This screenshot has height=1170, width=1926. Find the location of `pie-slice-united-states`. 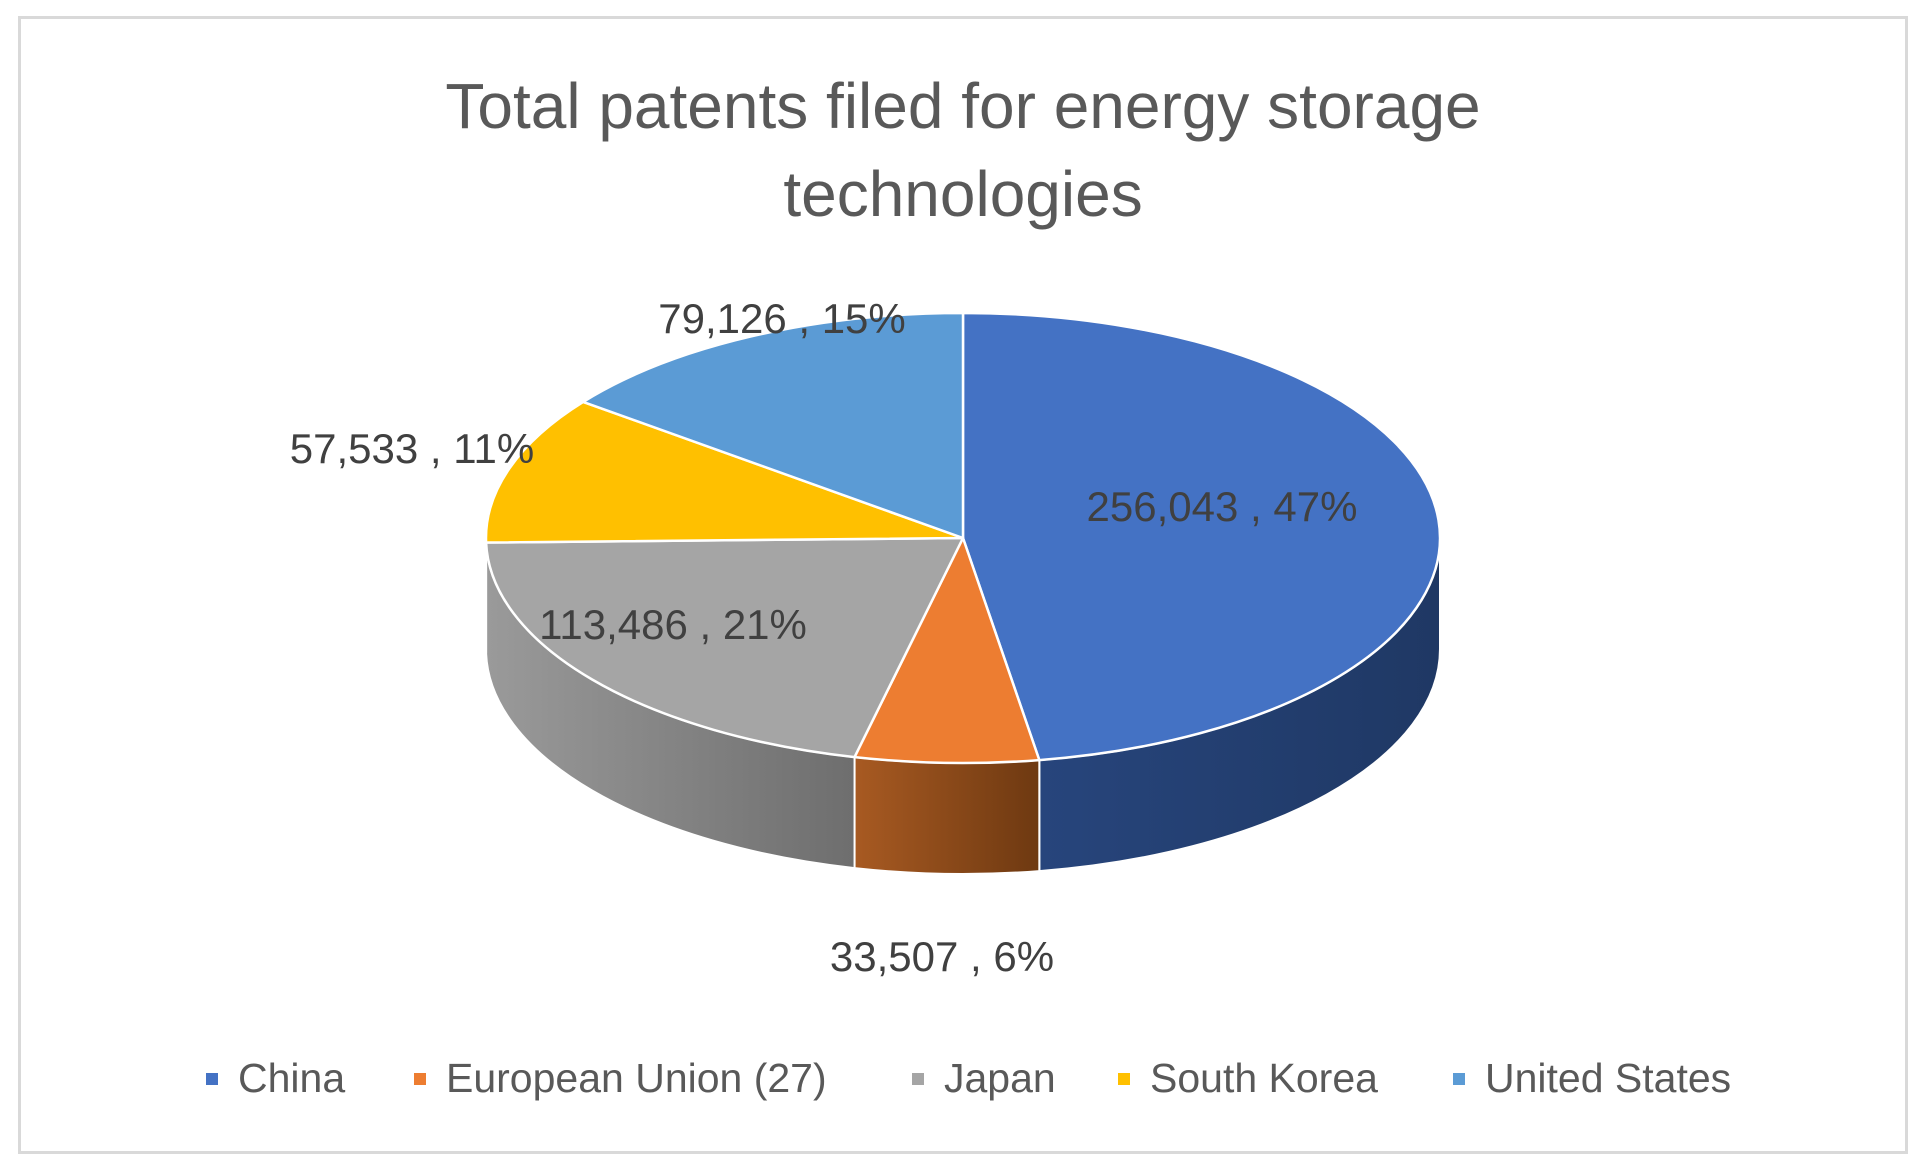

pie-slice-united-states is located at coordinates (773, 425).